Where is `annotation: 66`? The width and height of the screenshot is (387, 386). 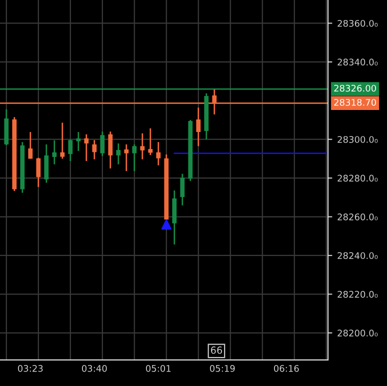
annotation: 66 is located at coordinates (216, 350).